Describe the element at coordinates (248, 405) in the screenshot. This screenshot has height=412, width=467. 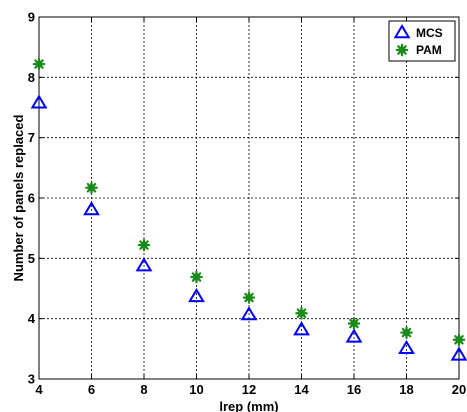
I see `x-axis-title: lrep (mm)` at that location.